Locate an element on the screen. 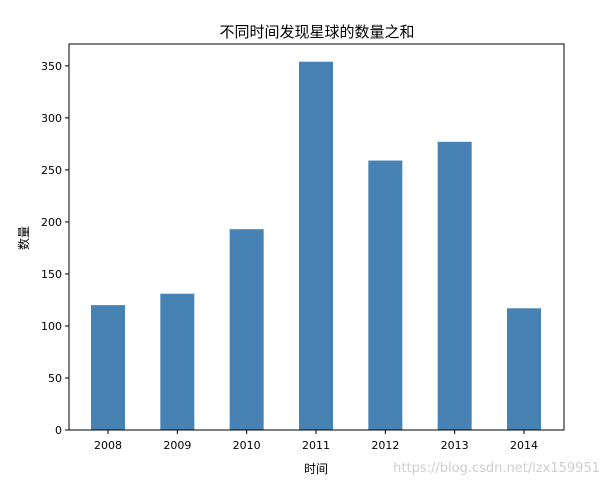 The height and width of the screenshot is (486, 609). x-axis: 2008 2009 2010 2011 2012 2013 2014 is located at coordinates (316, 441).